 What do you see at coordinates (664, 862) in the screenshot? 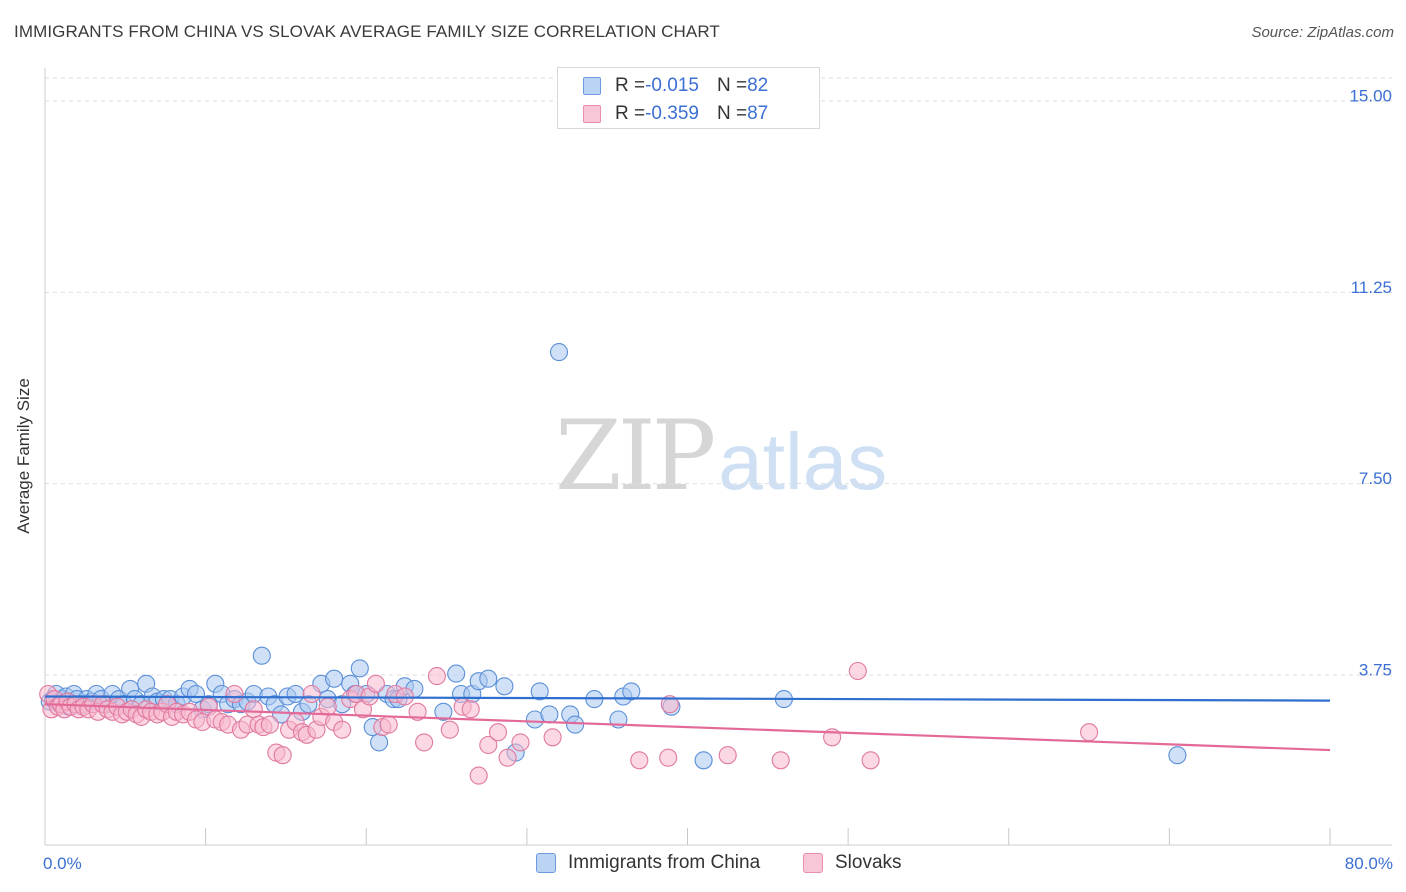
I see `legend-label-china: Immigrants from China` at bounding box center [664, 862].